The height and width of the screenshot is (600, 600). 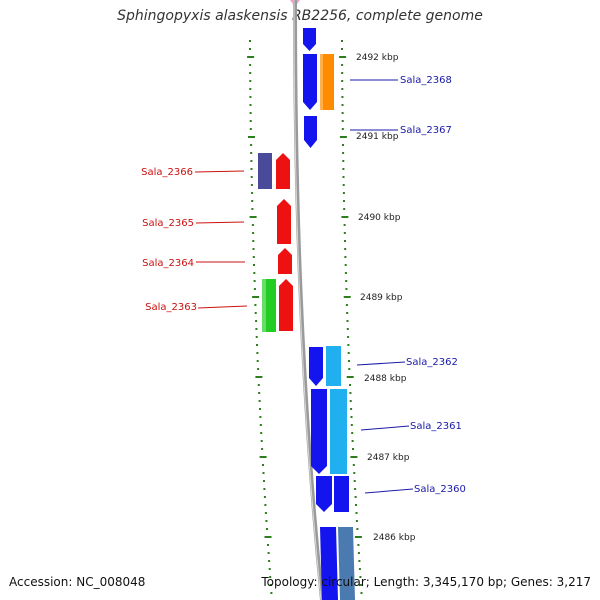 What do you see at coordinates (333, 366) in the screenshot?
I see `gene-sala-2362-partner` at bounding box center [333, 366].